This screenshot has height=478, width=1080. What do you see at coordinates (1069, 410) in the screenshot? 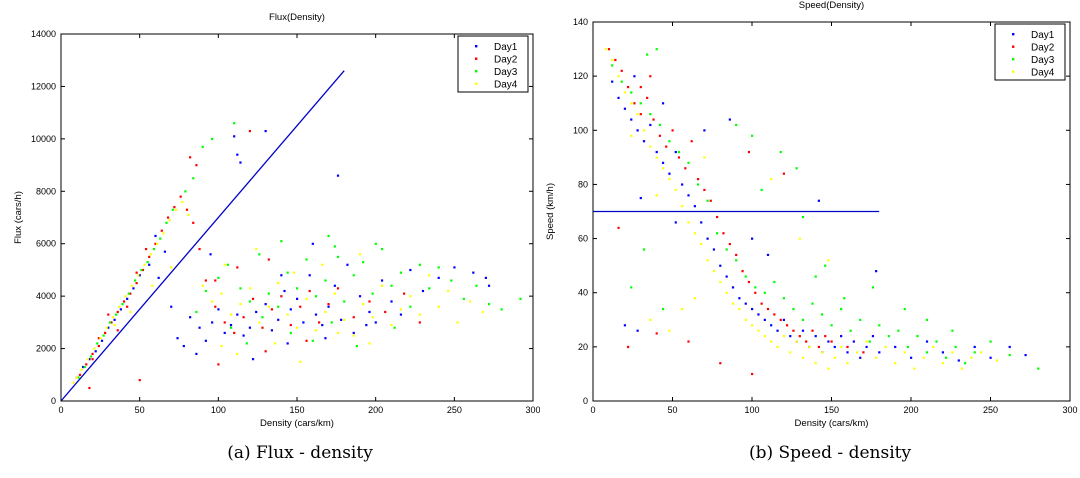
I see `x-tick-label: 300` at bounding box center [1069, 410].